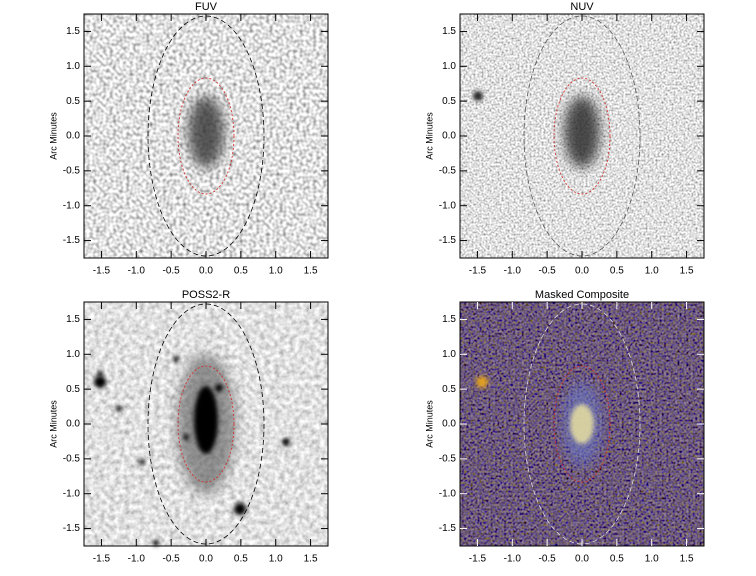  Describe the element at coordinates (582, 295) in the screenshot. I see `panel-title: Masked Composite` at that location.